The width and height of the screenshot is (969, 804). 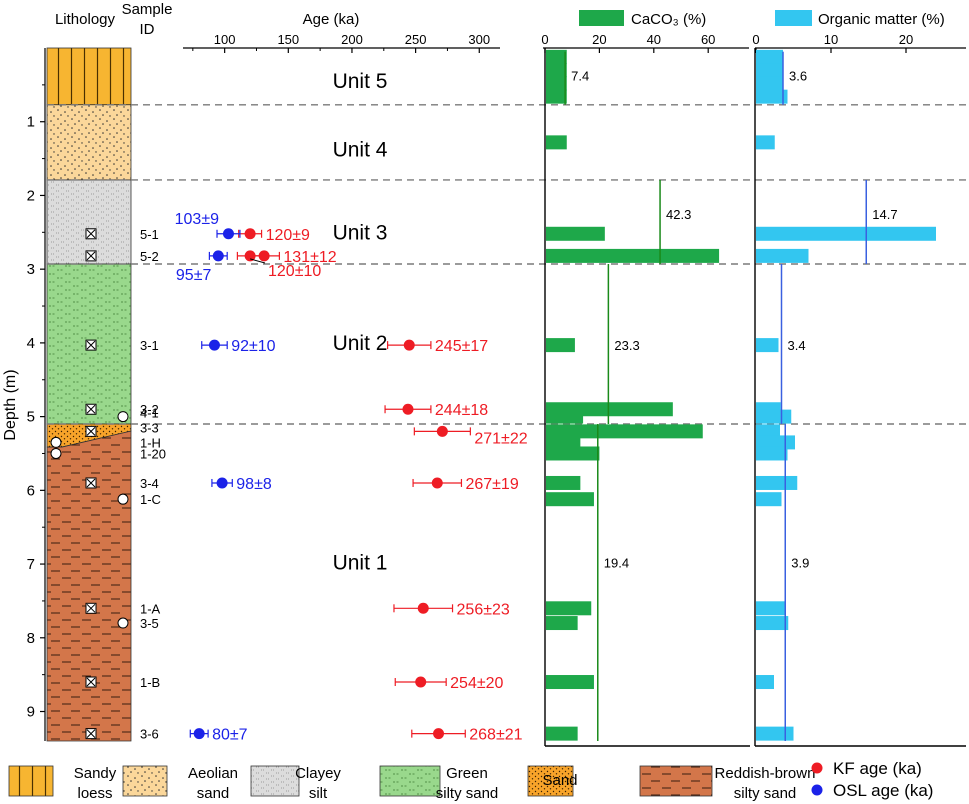 I want to click on kf-age-label: 244±18, so click(x=461, y=410).